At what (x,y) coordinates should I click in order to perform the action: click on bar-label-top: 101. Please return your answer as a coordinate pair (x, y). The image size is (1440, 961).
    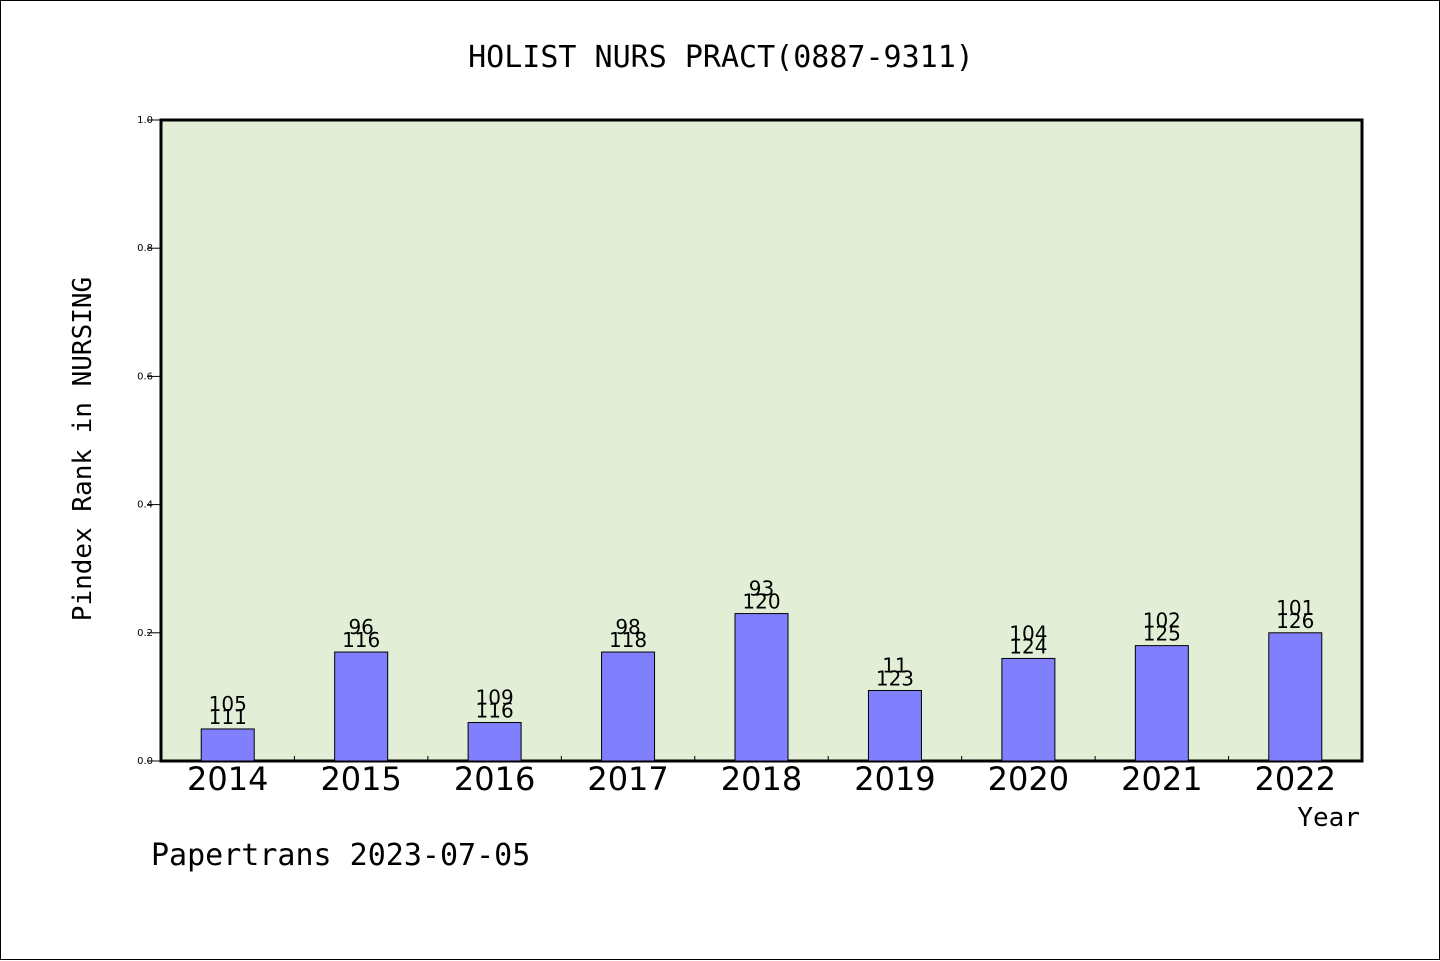
    Looking at the image, I should click on (1295, 608).